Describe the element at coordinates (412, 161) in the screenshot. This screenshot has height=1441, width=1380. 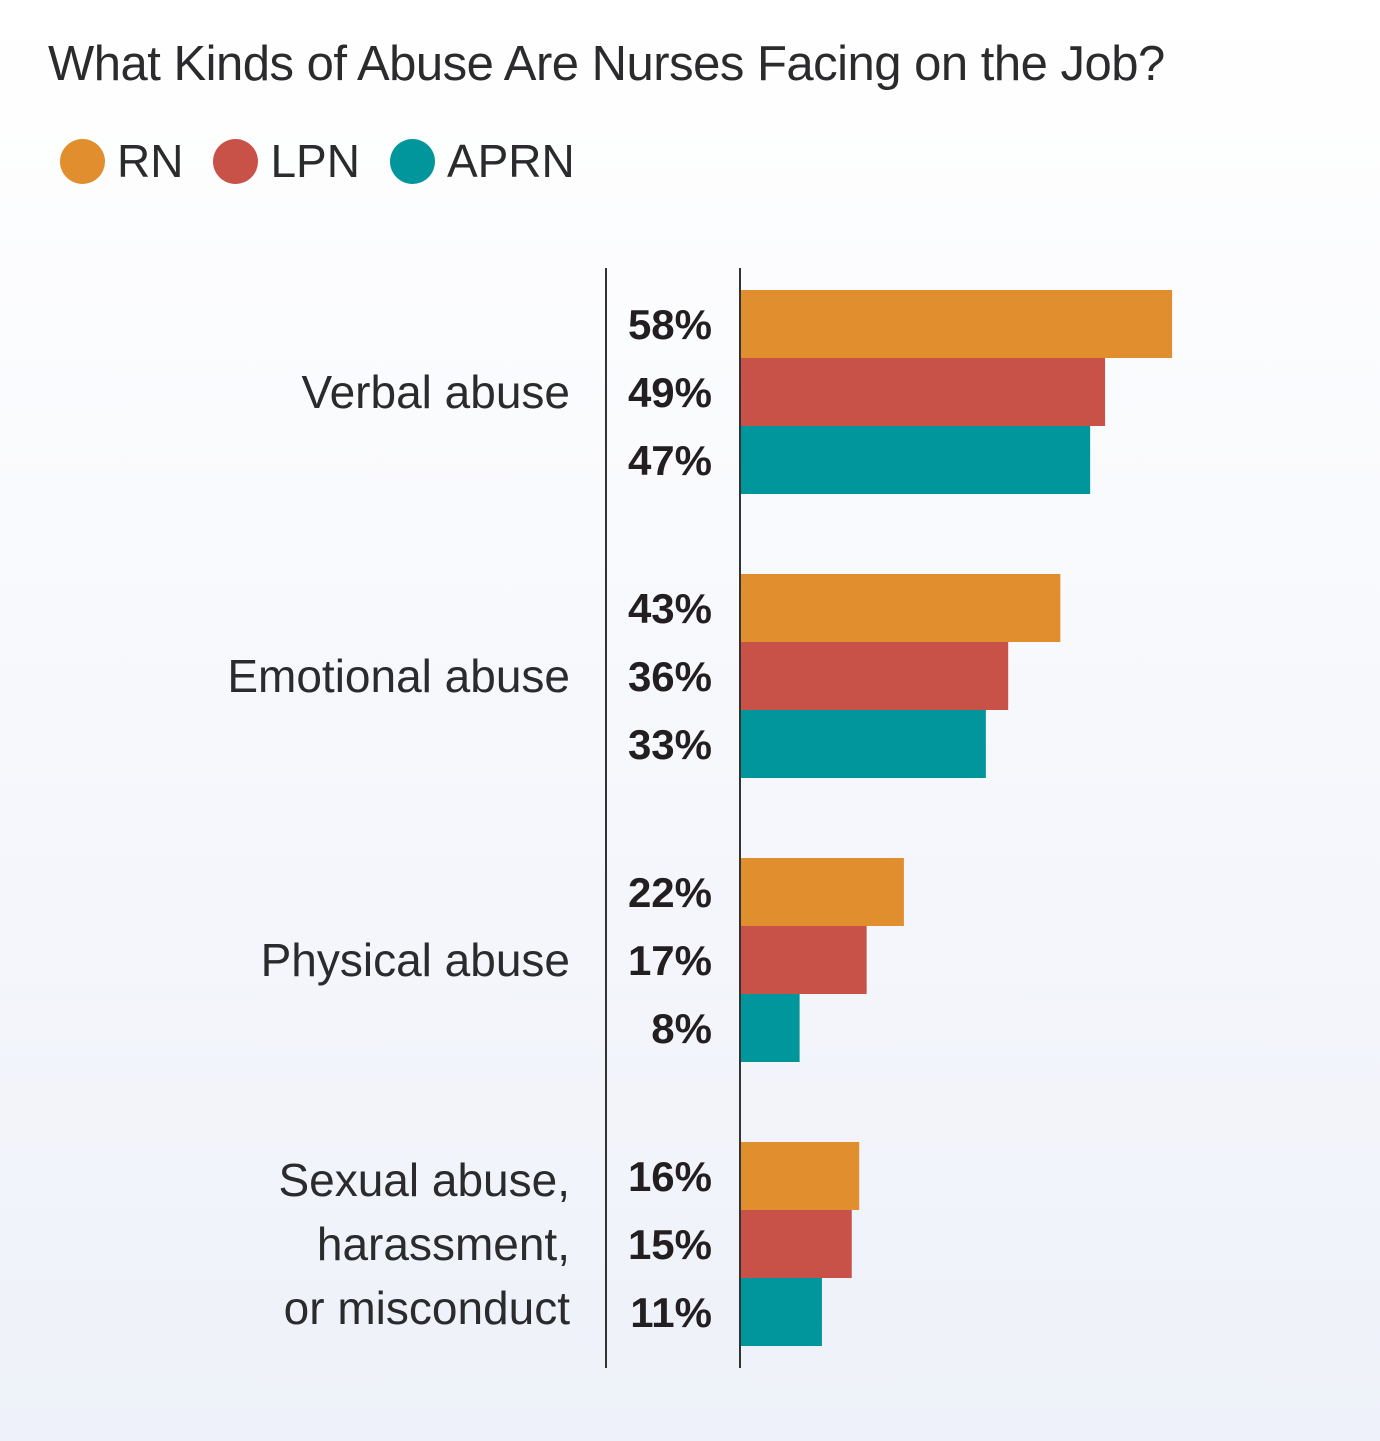
I see `legend-swatch-aprn` at that location.